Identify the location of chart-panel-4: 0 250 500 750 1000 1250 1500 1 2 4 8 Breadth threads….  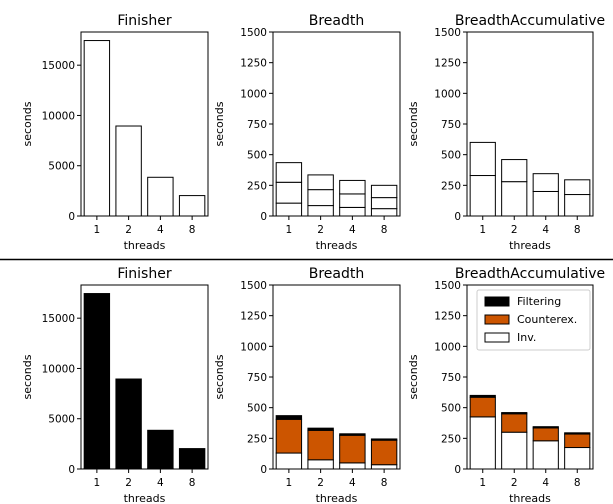
(307, 385).